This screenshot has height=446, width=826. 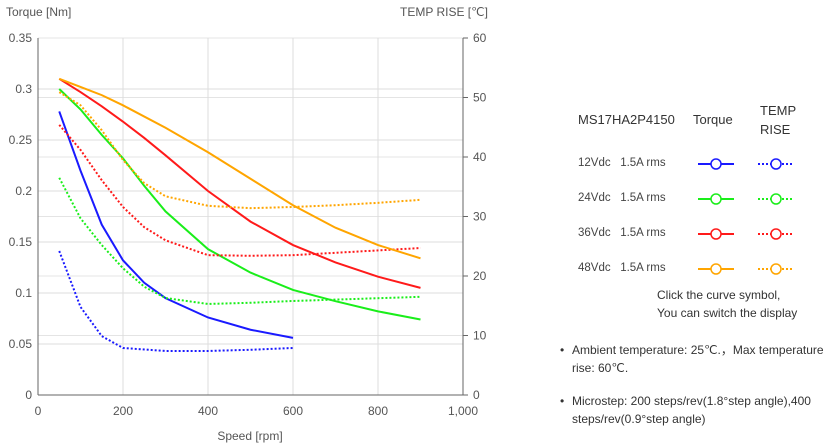 What do you see at coordinates (480, 98) in the screenshot?
I see `y2-tick-label: 50` at bounding box center [480, 98].